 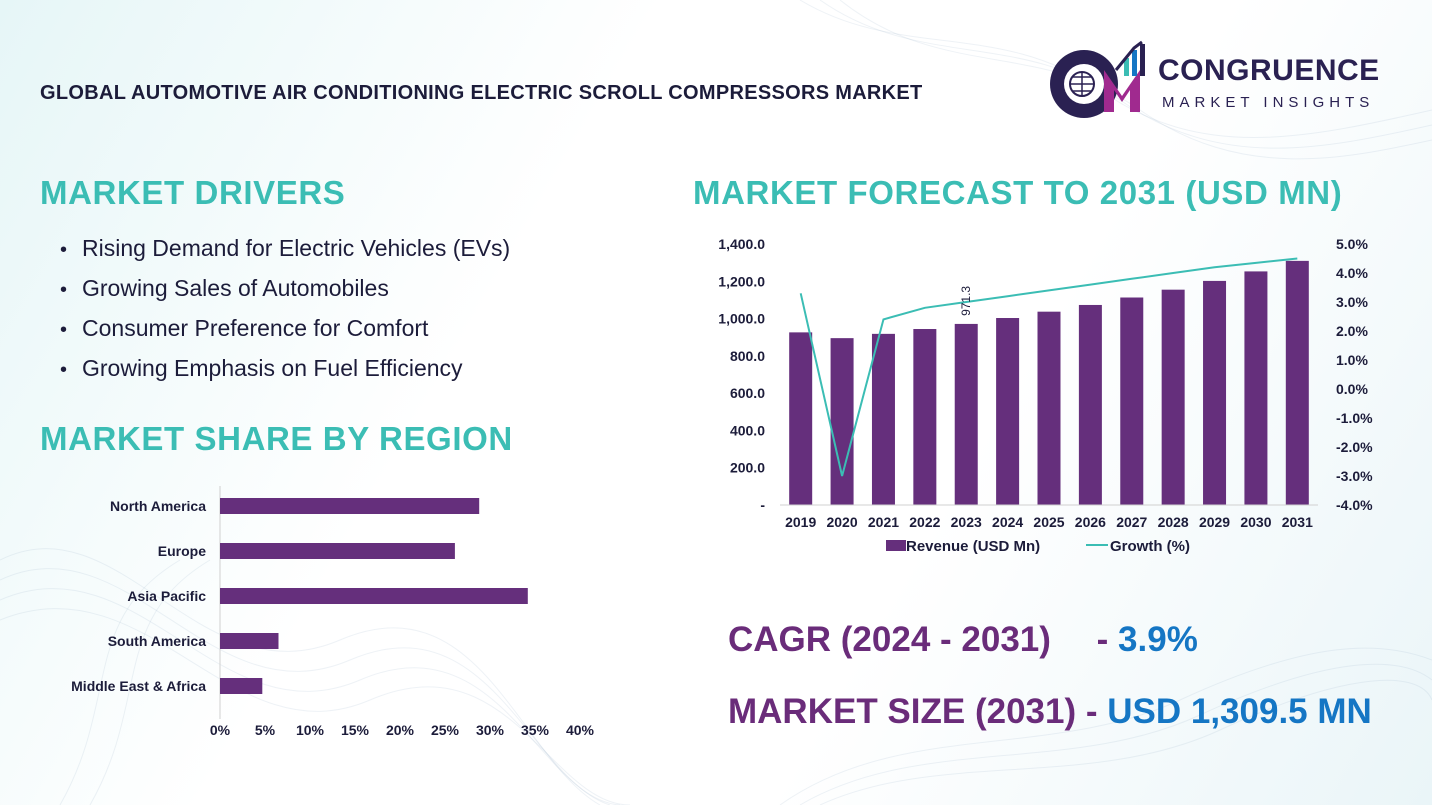 I want to click on cagr-dash: -, so click(x=1102, y=639).